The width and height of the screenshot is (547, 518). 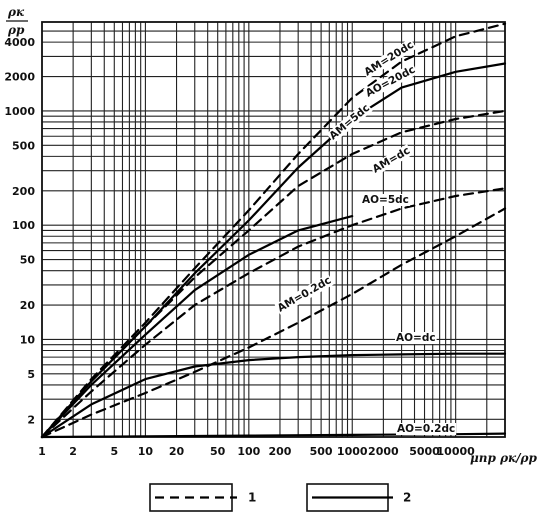 What do you see at coordinates (73, 451) in the screenshot?
I see `x-tick-label: 2` at bounding box center [73, 451].